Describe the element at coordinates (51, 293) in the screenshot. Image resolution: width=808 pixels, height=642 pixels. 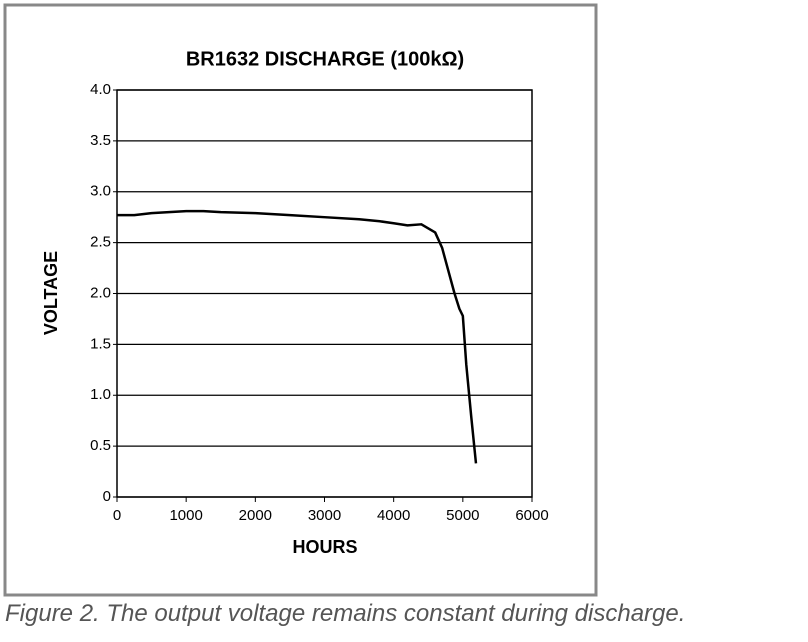
I see `y-axis-label: VOLTAGE` at that location.